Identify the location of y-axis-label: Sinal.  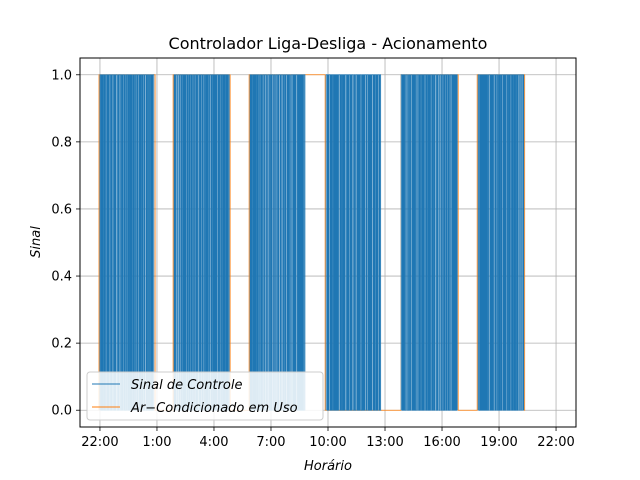
(36, 242).